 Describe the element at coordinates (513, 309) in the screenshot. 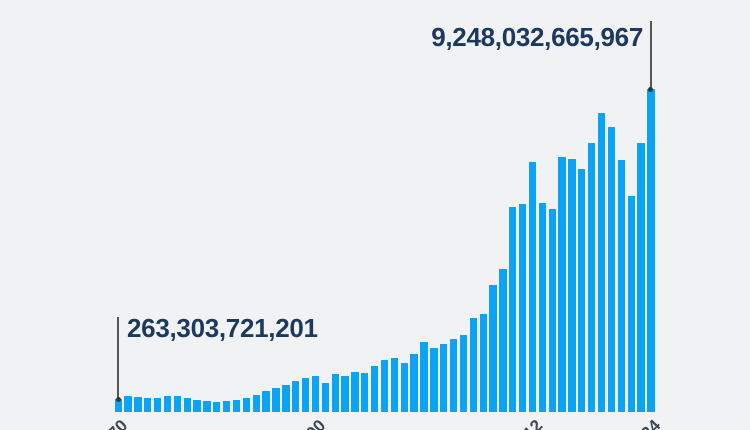

I see `bar-2010` at that location.